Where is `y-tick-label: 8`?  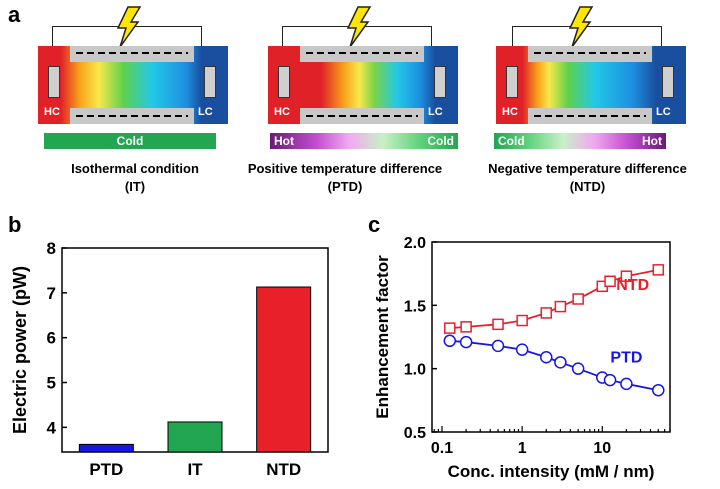
y-tick-label: 8 is located at coordinates (51, 248).